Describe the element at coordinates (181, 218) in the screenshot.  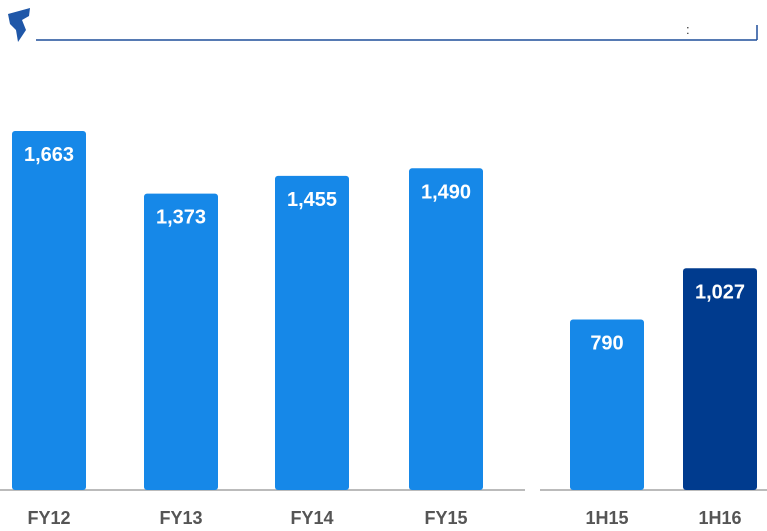
I see `value-label: 1,373` at that location.